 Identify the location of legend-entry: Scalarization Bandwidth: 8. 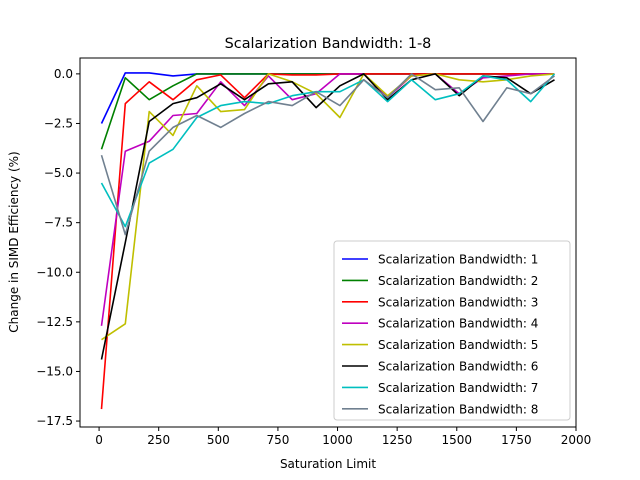
(458, 409).